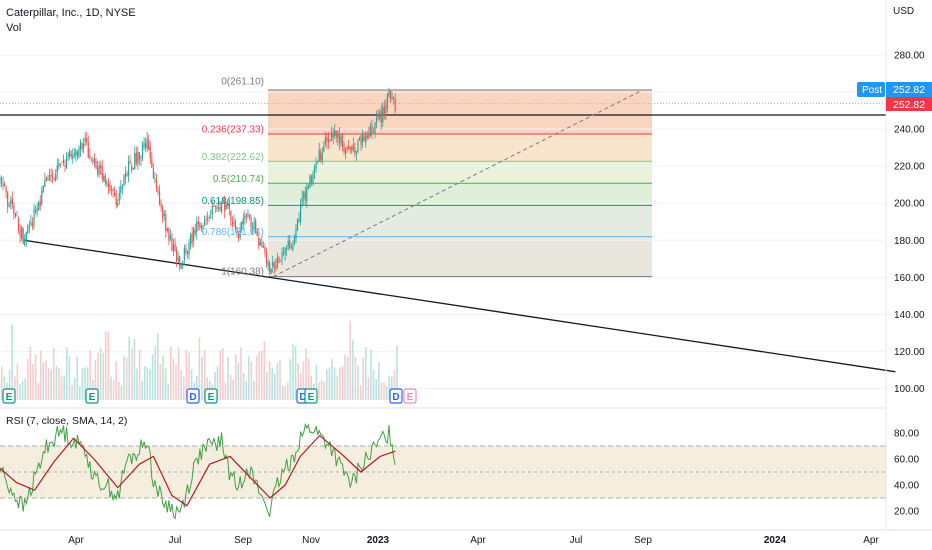  I want to click on event-marker-letter: E, so click(211, 397).